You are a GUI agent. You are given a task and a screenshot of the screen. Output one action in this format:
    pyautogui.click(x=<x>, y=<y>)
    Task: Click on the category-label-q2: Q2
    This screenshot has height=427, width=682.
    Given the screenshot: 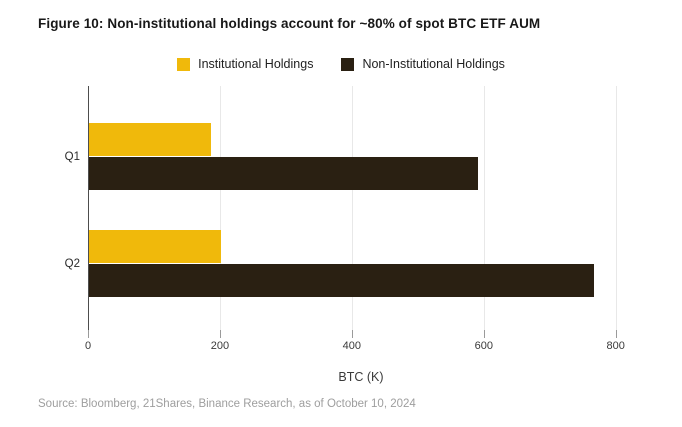 What is the action you would take?
    pyautogui.click(x=72, y=263)
    